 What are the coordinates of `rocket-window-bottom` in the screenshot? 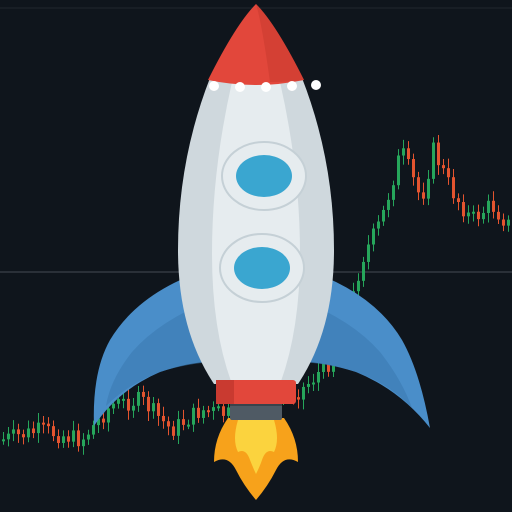 It's located at (262, 268).